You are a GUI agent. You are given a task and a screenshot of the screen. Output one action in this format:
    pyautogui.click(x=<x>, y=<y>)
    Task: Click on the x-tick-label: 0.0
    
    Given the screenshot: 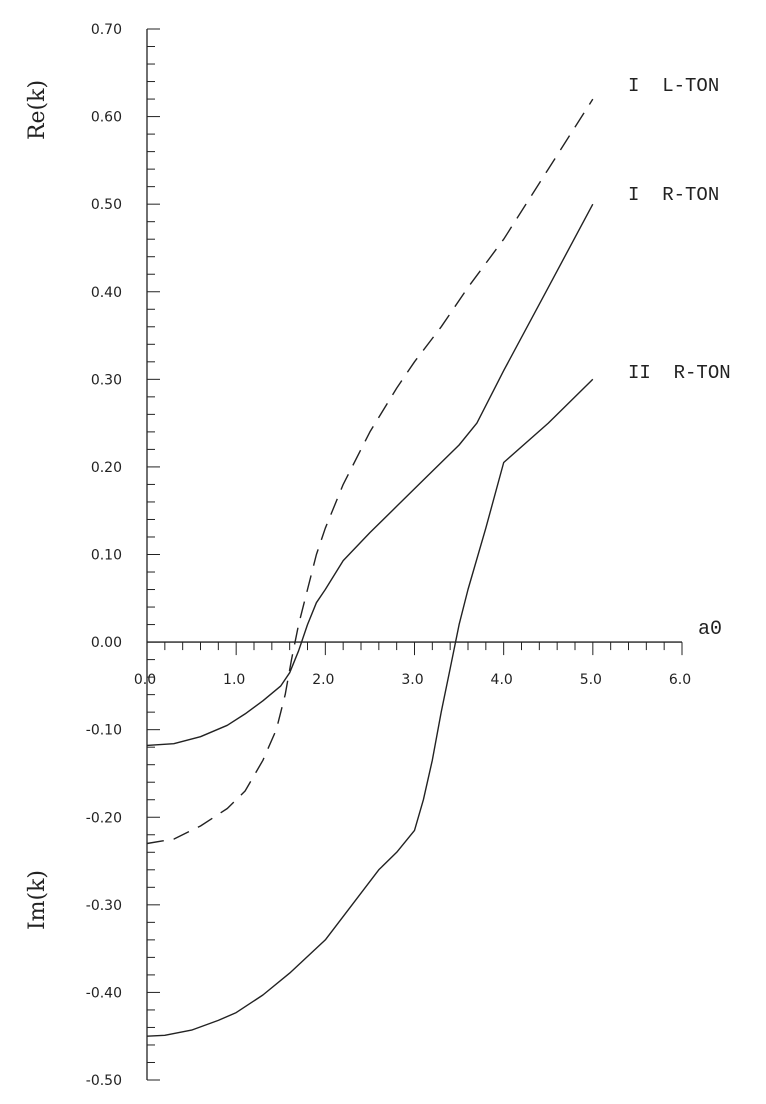 What is the action you would take?
    pyautogui.click(x=145, y=680)
    